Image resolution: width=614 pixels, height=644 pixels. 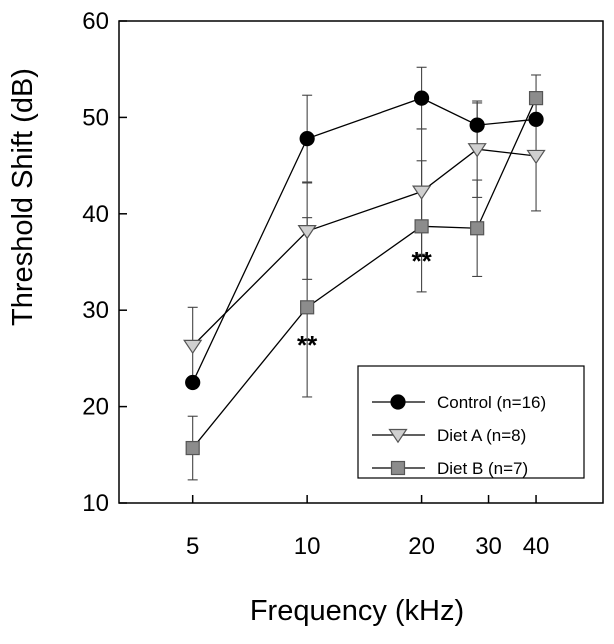 I want to click on x-tick-label: 10, so click(x=307, y=546).